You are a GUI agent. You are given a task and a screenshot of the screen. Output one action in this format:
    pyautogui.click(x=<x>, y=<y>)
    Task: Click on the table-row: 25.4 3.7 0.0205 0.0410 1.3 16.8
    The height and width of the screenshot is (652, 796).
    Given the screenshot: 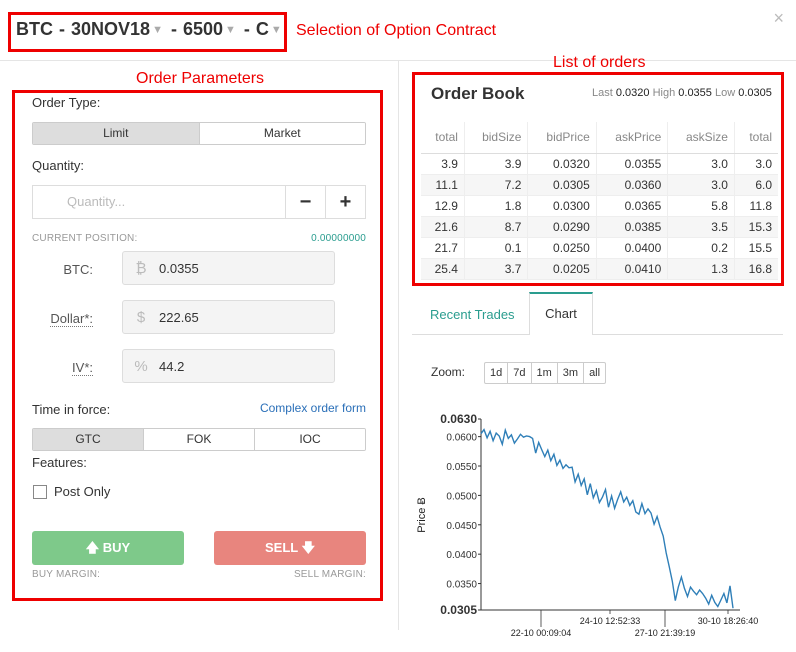 What is the action you would take?
    pyautogui.click(x=599, y=269)
    